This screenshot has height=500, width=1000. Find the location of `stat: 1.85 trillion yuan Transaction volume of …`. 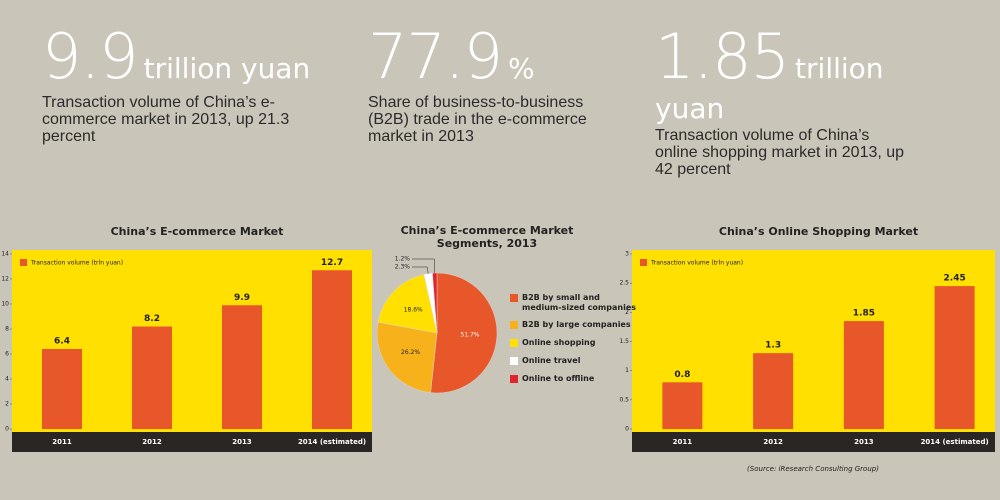

stat: 1.85 trillion yuan Transaction volume of … is located at coordinates (795, 99).